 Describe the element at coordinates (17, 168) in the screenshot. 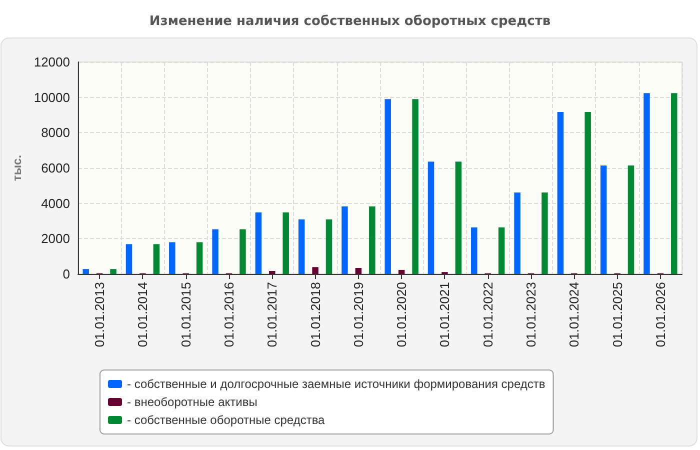

I see `y-axis-title: тыс.` at that location.